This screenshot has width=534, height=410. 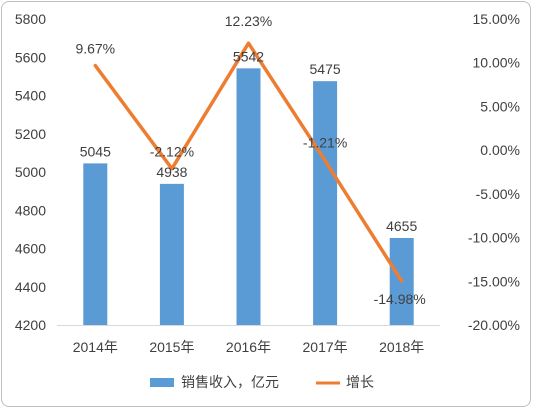 What do you see at coordinates (400, 299) in the screenshot?
I see `growth-value-label: -14.98%` at bounding box center [400, 299].